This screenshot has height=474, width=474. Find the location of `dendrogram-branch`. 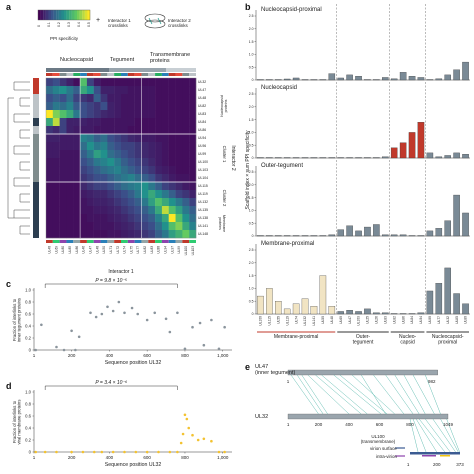

dendrogram-branch is located at coordinates (21, 214).